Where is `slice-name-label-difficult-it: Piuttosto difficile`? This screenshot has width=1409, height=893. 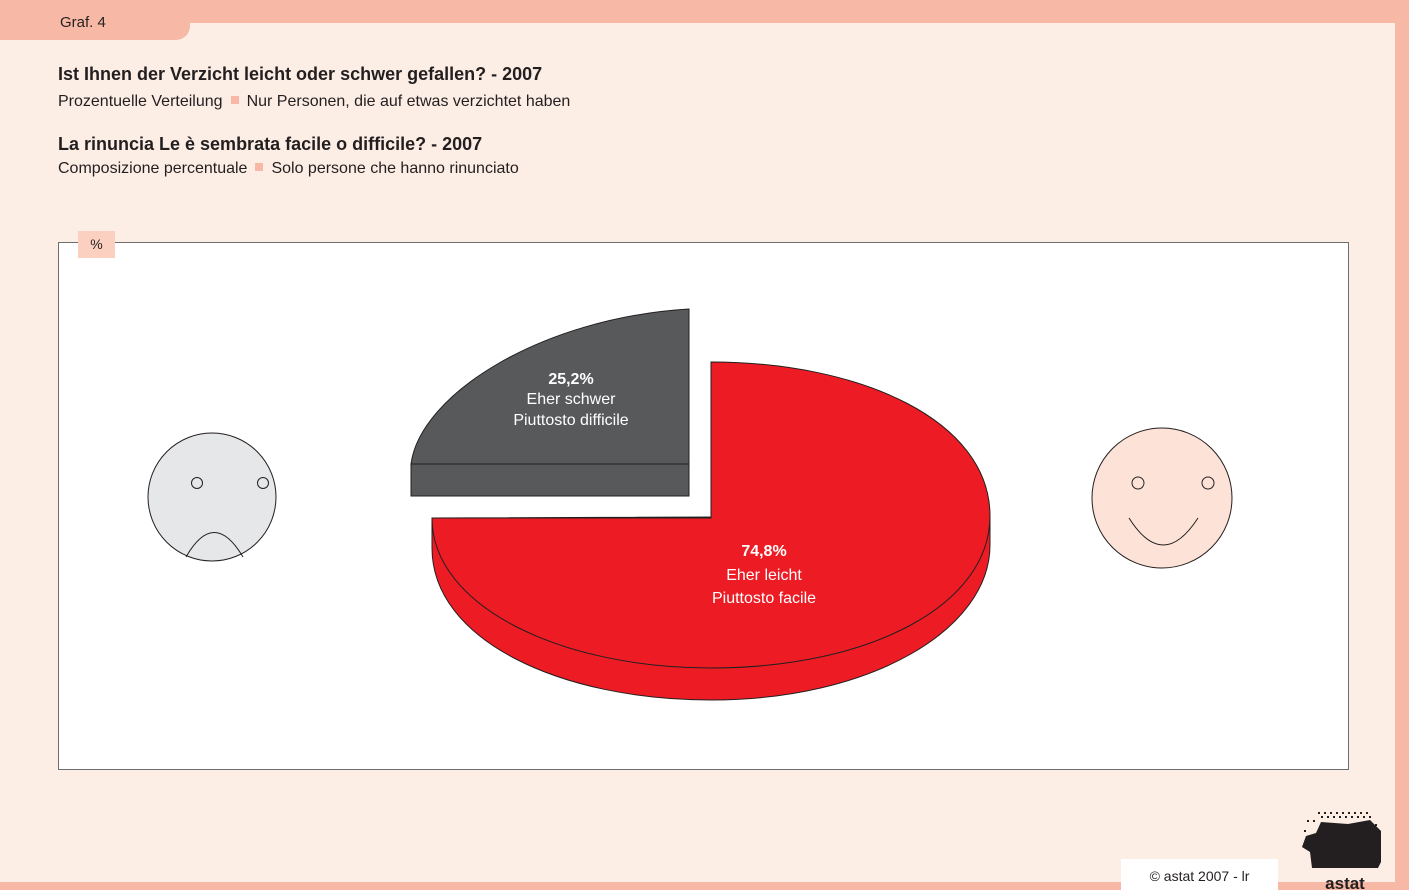 slice-name-label-difficult-it: Piuttosto difficile is located at coordinates (570, 420).